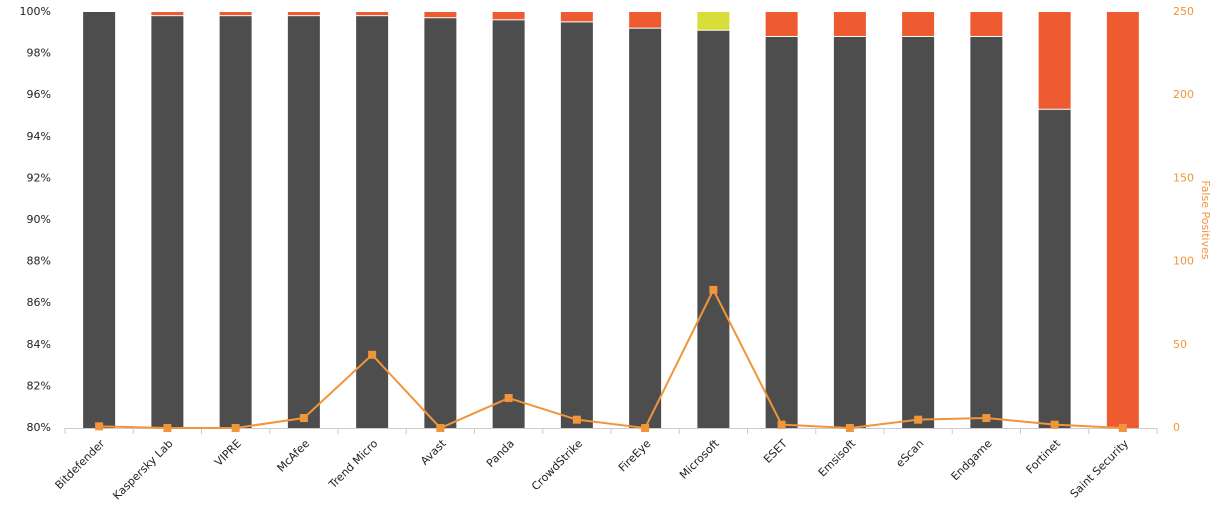 The image size is (1229, 511). What do you see at coordinates (635, 456) in the screenshot?
I see `x-tick-label: FireEye` at bounding box center [635, 456].